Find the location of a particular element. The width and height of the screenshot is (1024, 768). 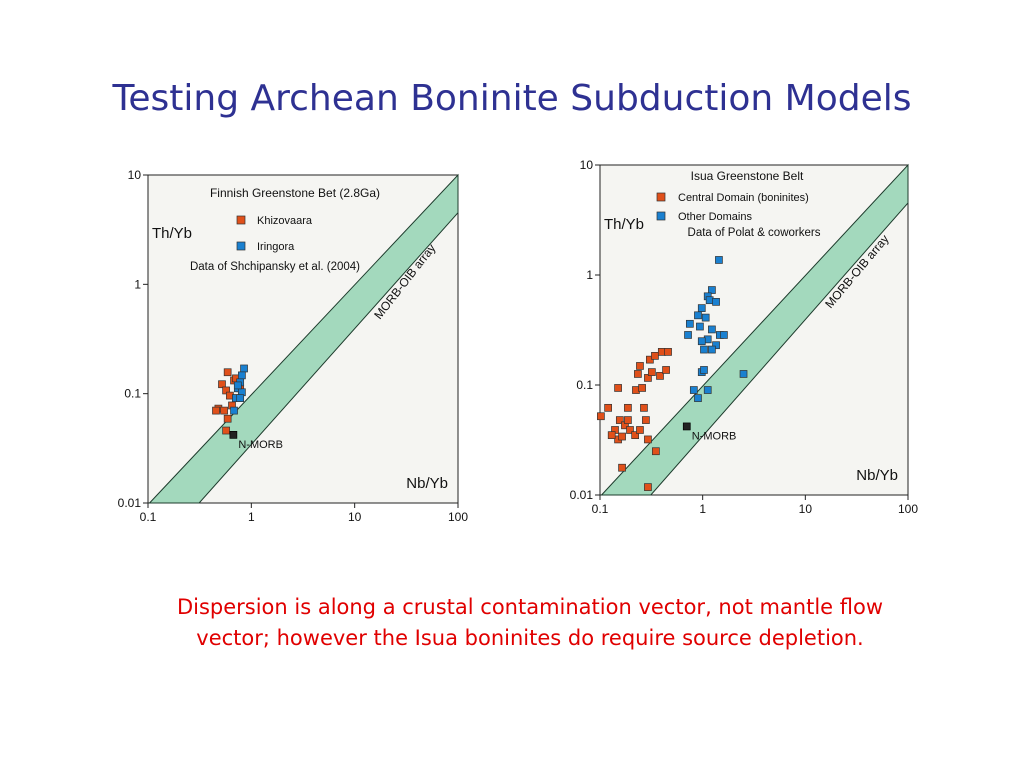

legend-label: Other Domains is located at coordinates (715, 217).